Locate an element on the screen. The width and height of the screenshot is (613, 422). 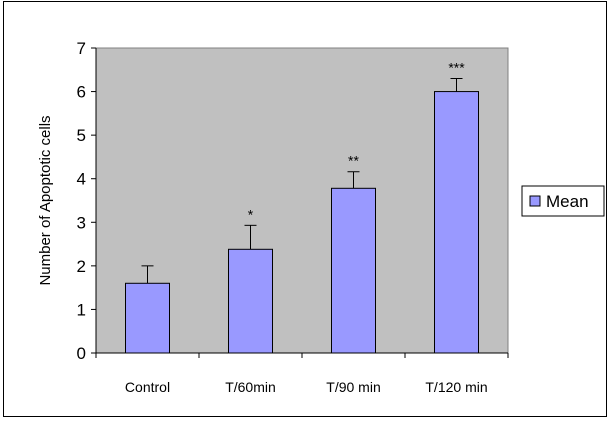
x-tick-label: T/90 min is located at coordinates (353, 387).